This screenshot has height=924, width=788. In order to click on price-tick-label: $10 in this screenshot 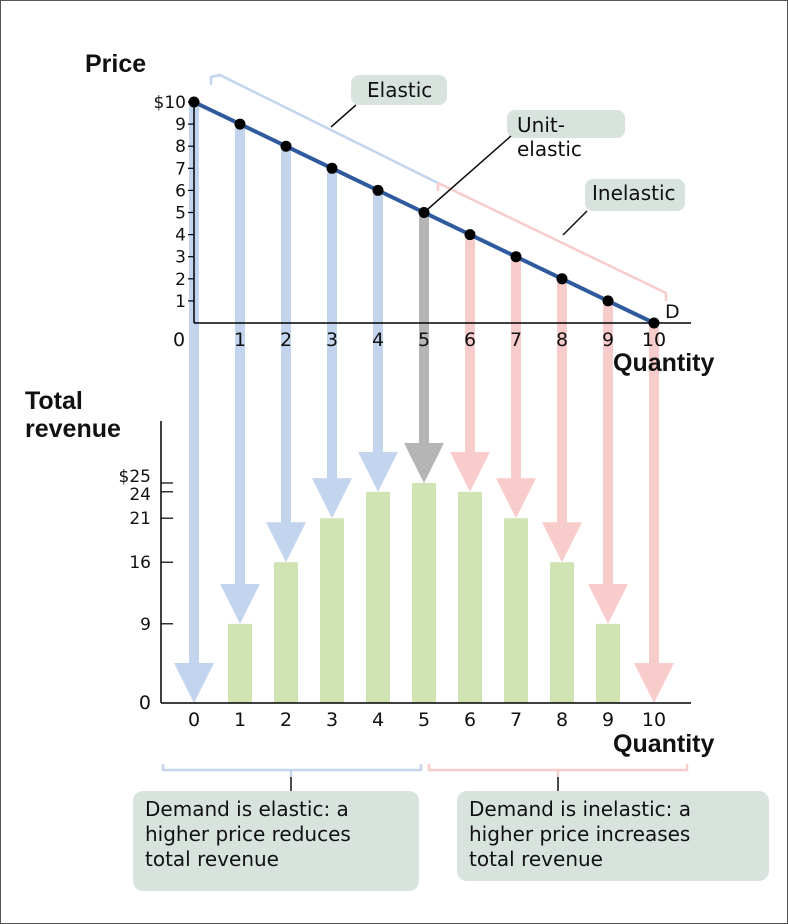, I will do `click(170, 103)`.